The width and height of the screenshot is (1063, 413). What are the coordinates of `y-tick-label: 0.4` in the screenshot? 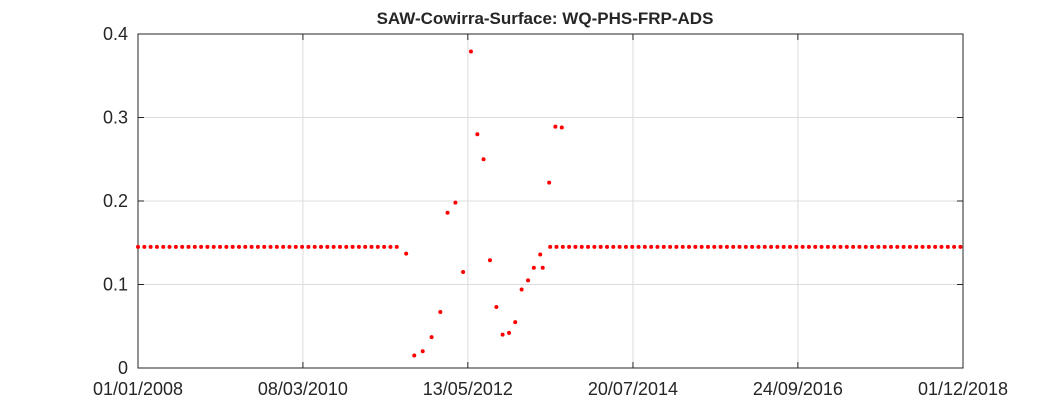 It's located at (115, 34).